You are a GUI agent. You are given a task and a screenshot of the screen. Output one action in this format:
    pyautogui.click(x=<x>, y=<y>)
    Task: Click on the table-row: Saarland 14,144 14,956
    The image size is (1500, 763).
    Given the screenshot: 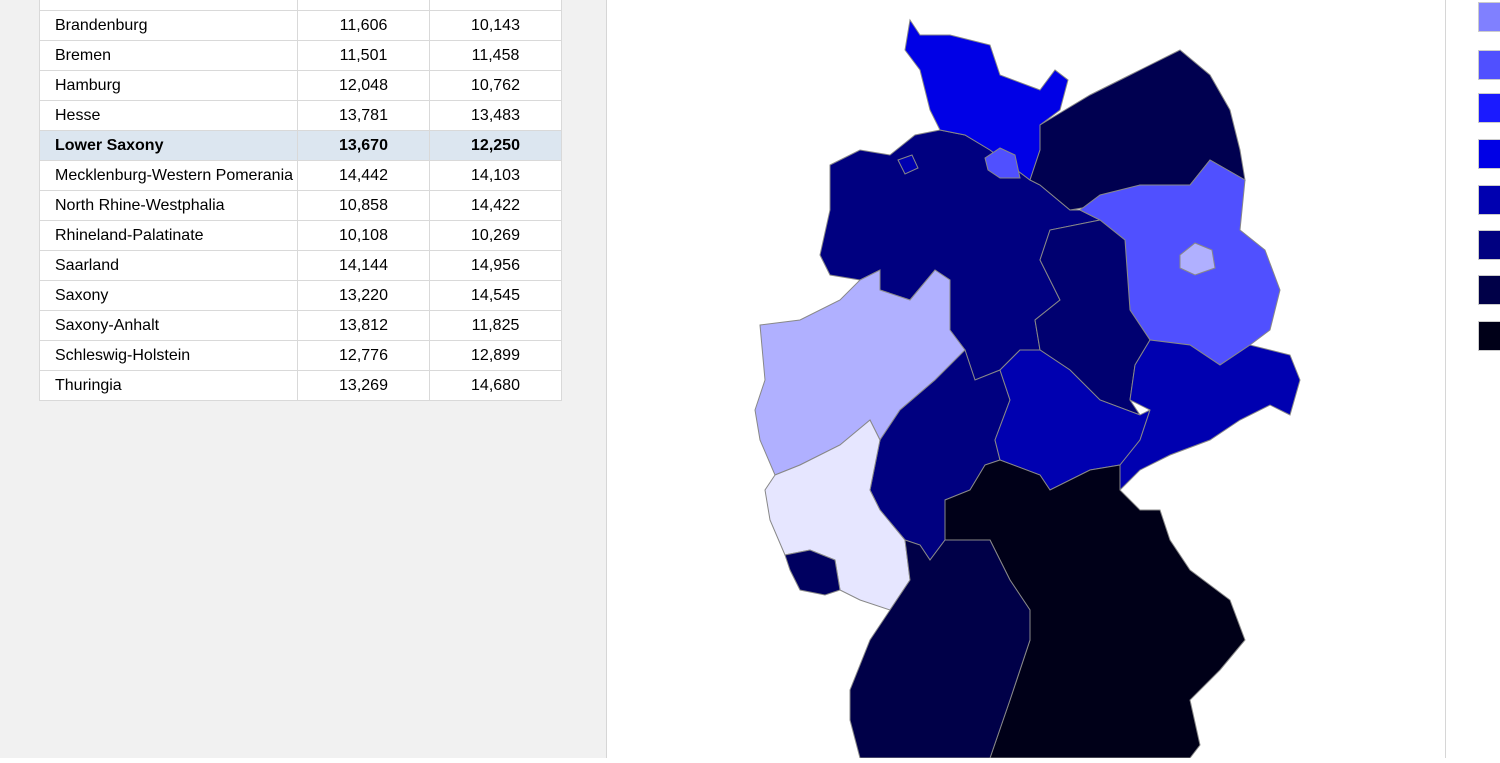 What is the action you would take?
    pyautogui.click(x=300, y=265)
    